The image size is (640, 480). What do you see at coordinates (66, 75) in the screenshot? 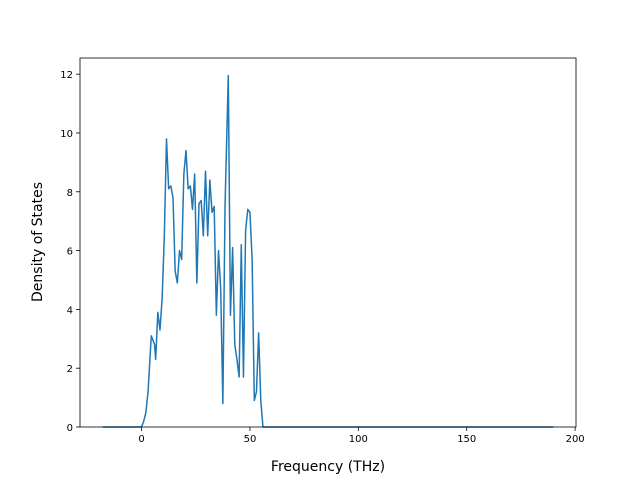
I see `y-tick-label: 12` at bounding box center [66, 75].